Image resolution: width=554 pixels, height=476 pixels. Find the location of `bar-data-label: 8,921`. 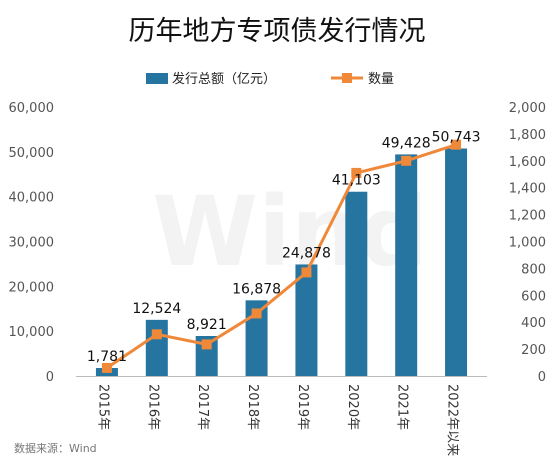

bar-data-label: 8,921 is located at coordinates (207, 325).